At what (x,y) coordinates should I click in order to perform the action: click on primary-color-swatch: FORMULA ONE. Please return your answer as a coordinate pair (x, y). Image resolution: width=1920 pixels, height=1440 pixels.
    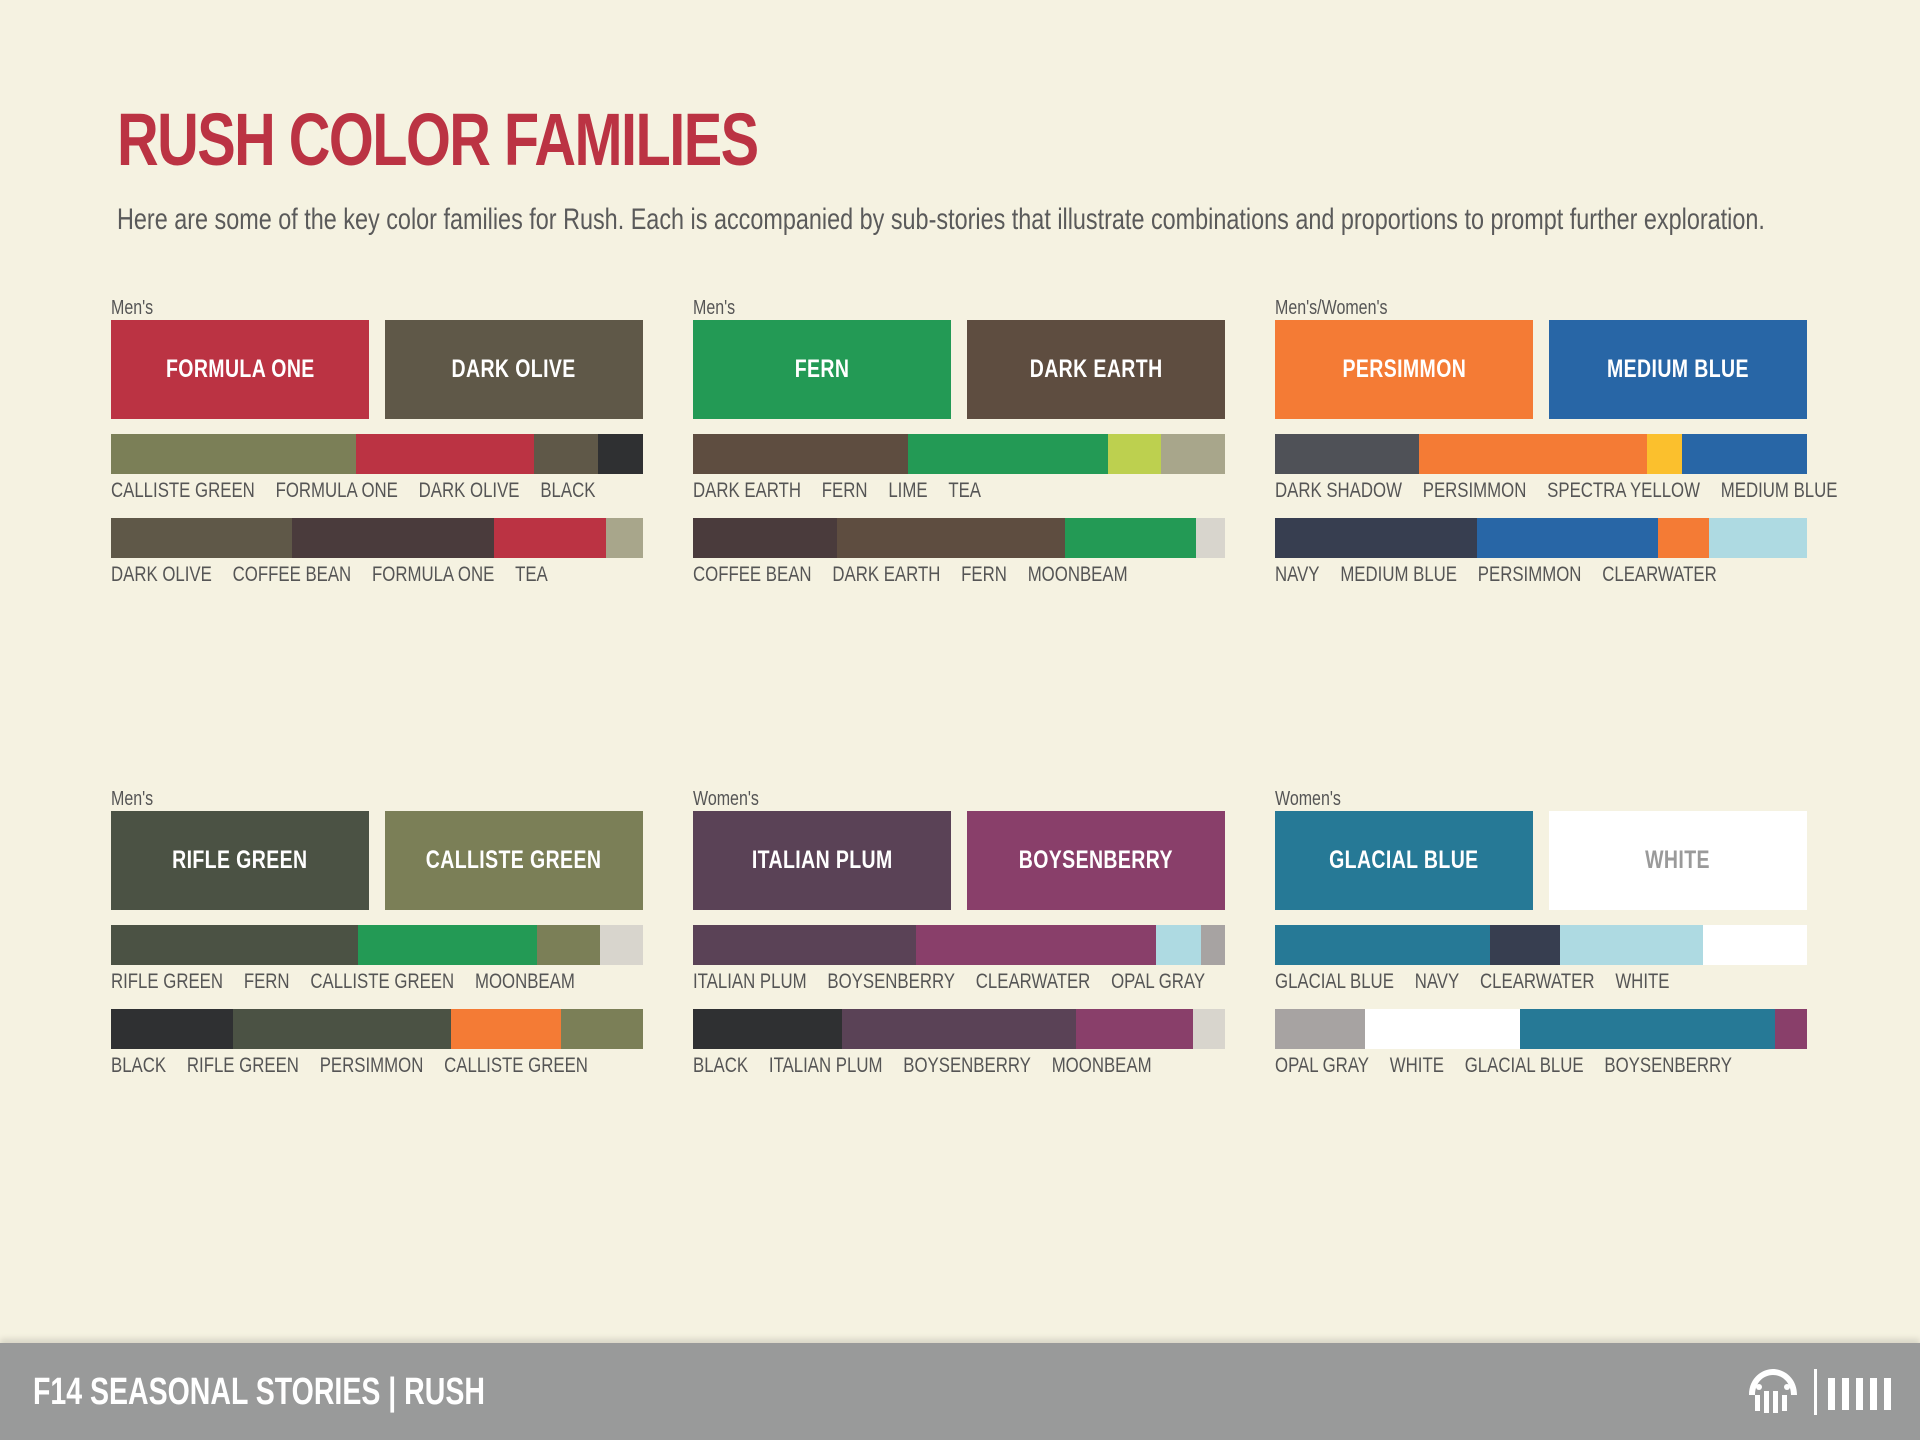
    Looking at the image, I should click on (240, 369).